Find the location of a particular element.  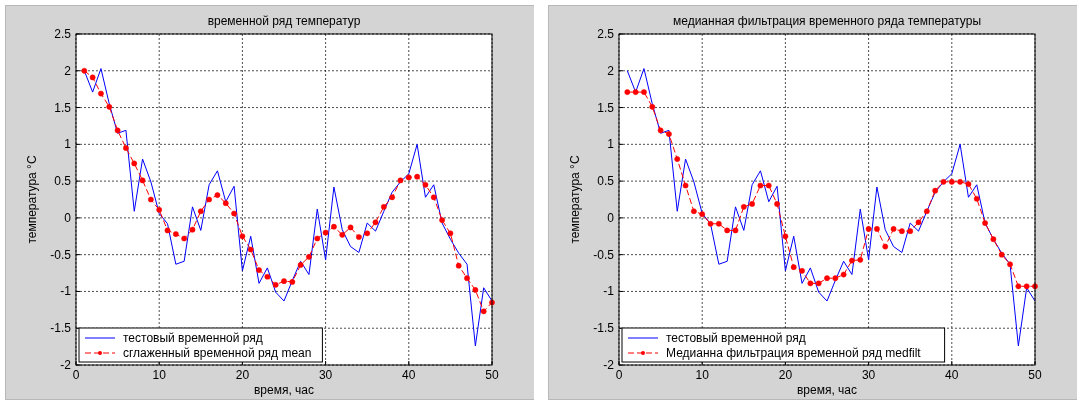

legend-label: Медианна фильтрация временной ряд medfilt is located at coordinates (794, 353).